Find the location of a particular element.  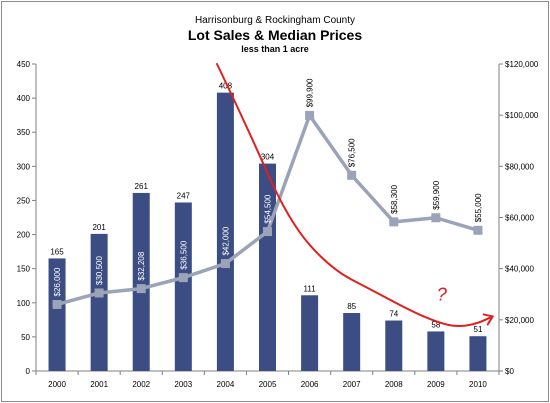

left-tick-label: 0 is located at coordinates (28, 371).